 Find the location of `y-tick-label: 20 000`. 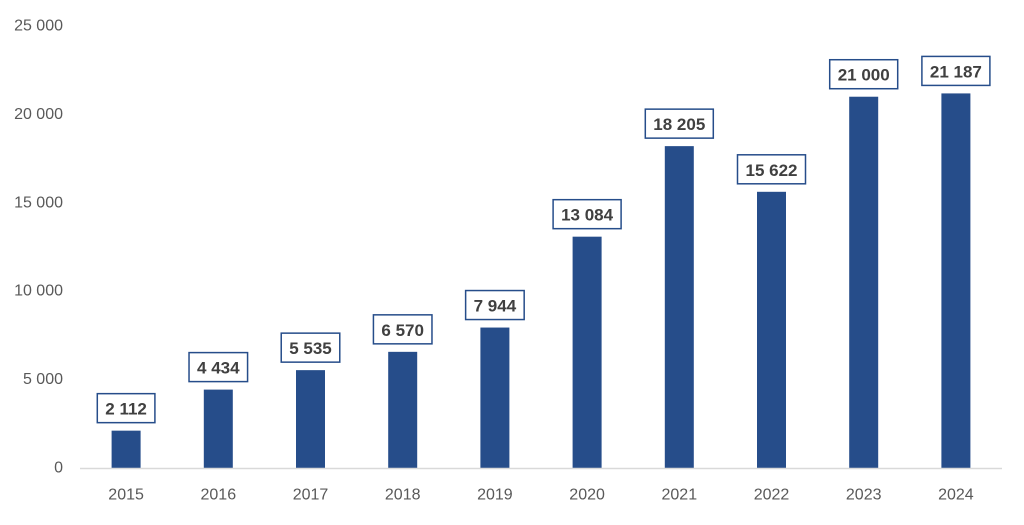

y-tick-label: 20 000 is located at coordinates (38, 114).